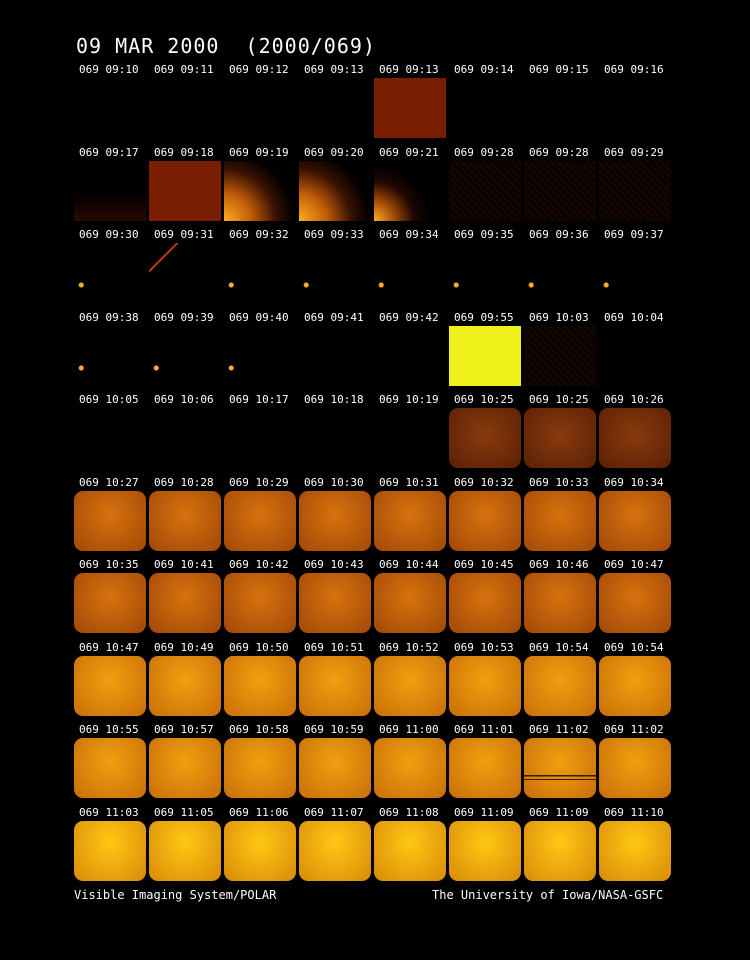  What do you see at coordinates (259, 482) in the screenshot?
I see `timestamp-label: 069 10:29` at bounding box center [259, 482].